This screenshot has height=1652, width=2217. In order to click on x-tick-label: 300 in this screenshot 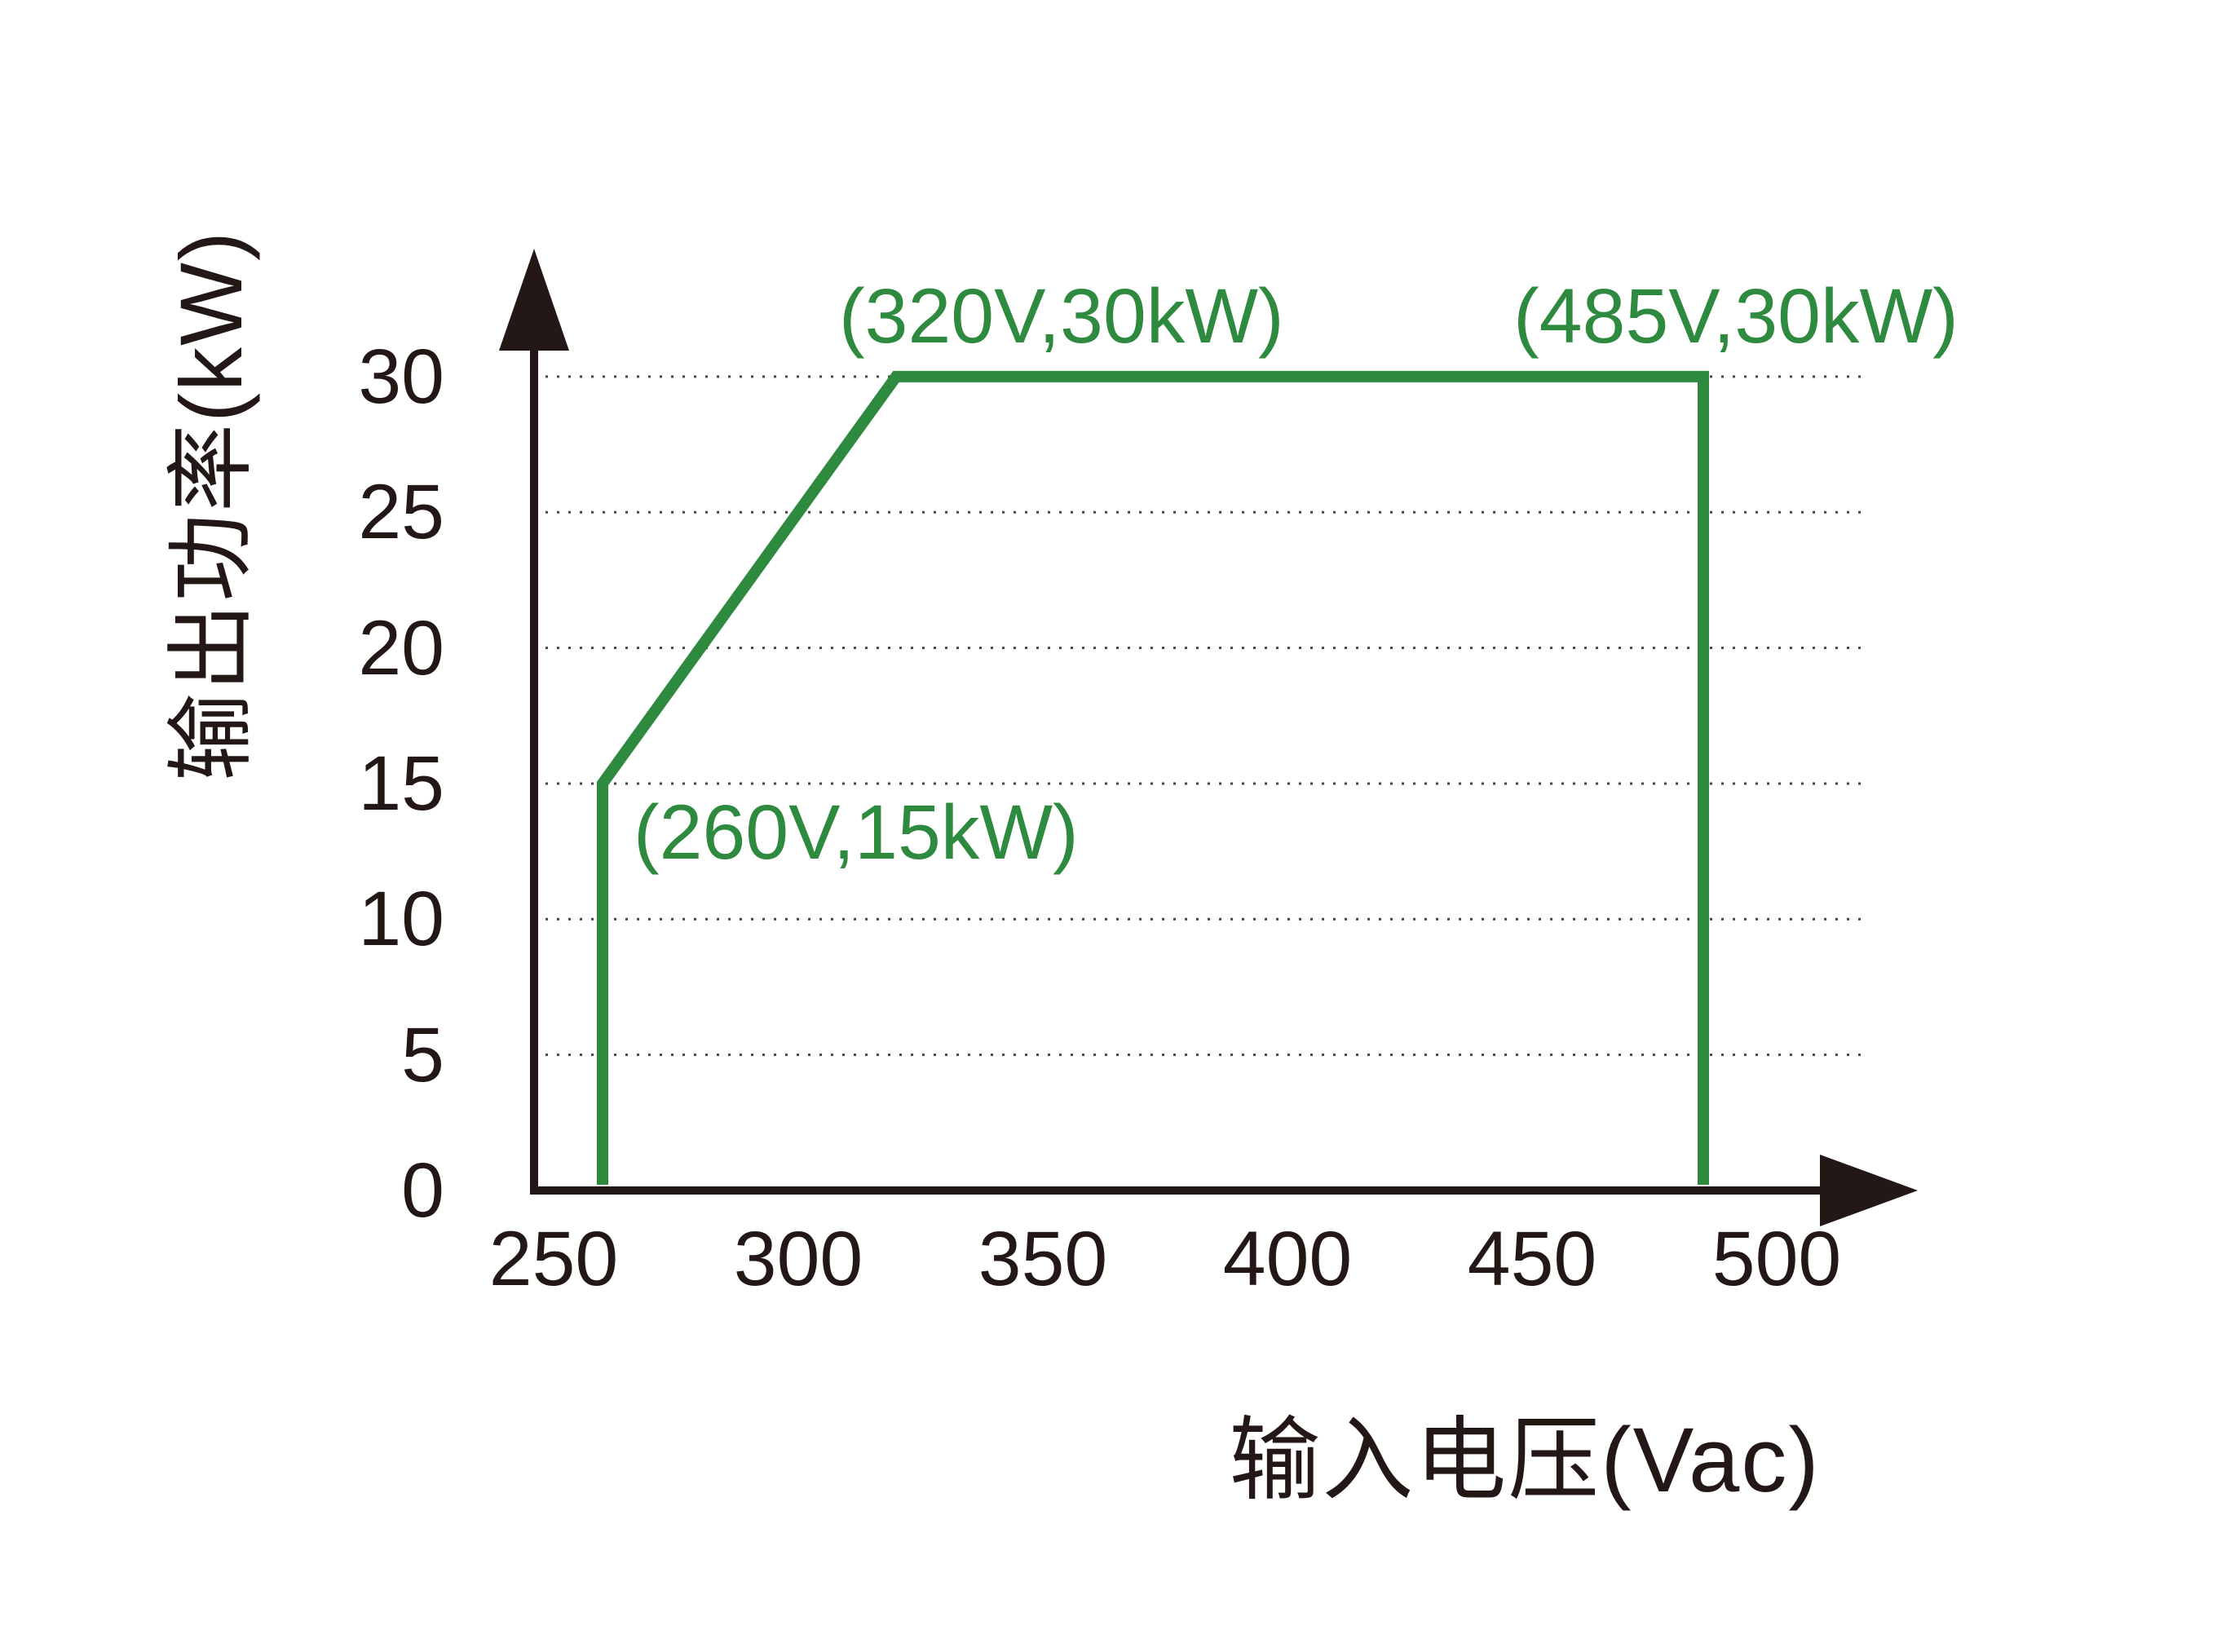, I will do `click(798, 1259)`.